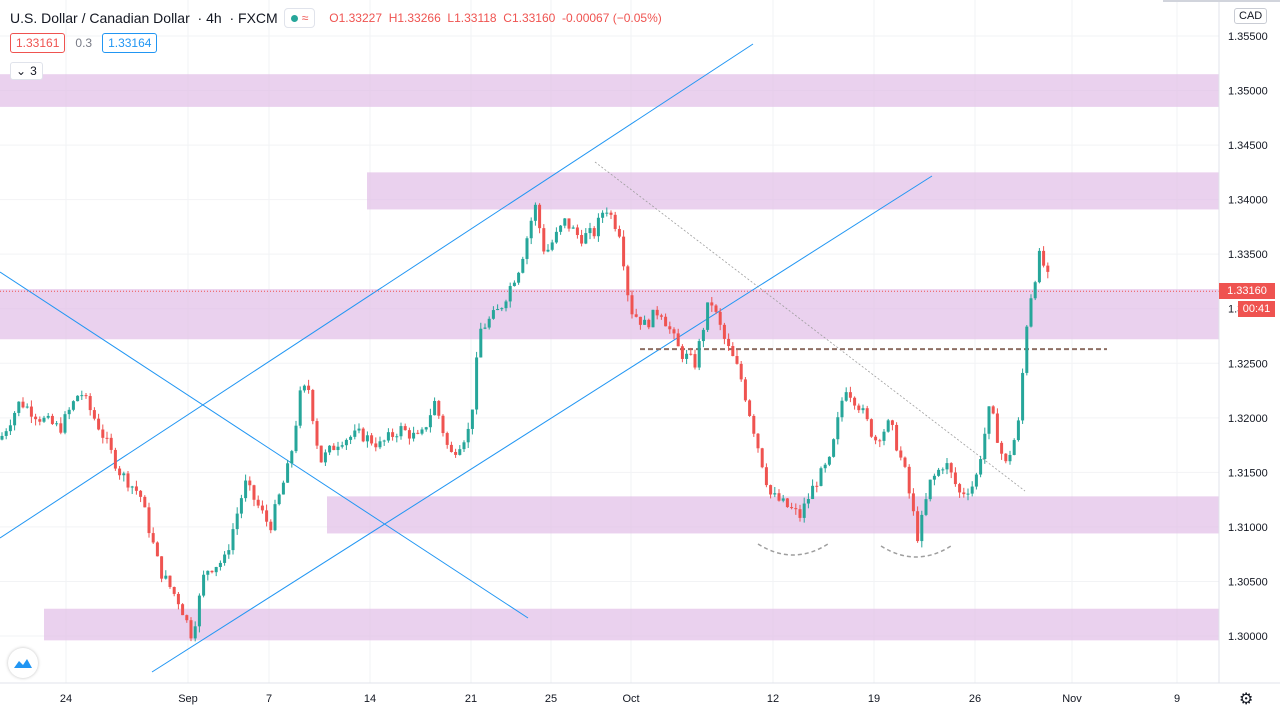 This screenshot has height=713, width=1280. Describe the element at coordinates (130, 43) in the screenshot. I see `buy-button: 1.33164` at that location.